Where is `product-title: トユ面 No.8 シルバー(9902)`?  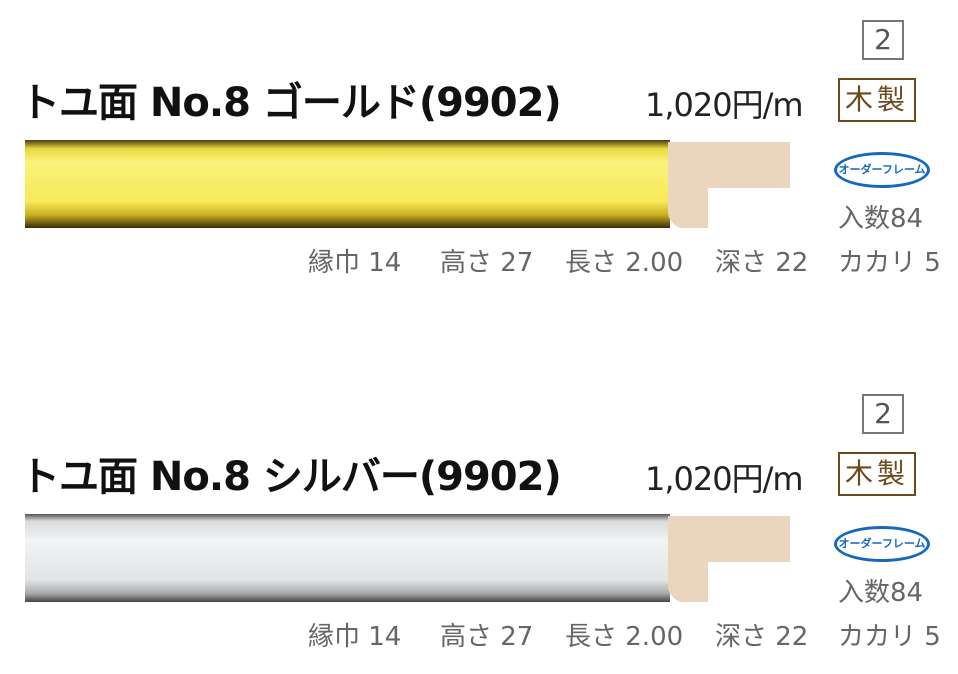 product-title: トユ面 No.8 シルバー(9902) is located at coordinates (291, 477).